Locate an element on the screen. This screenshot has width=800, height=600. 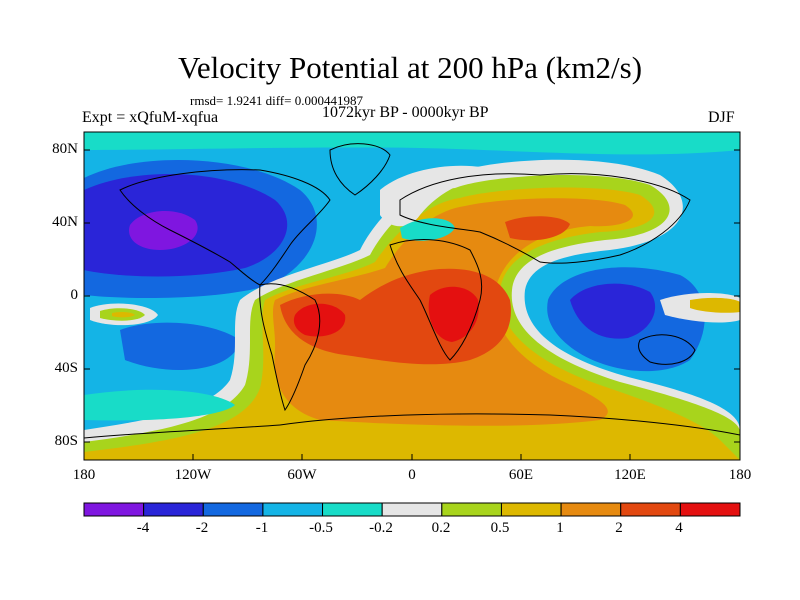
lon-tick-label: 60W is located at coordinates (302, 475).